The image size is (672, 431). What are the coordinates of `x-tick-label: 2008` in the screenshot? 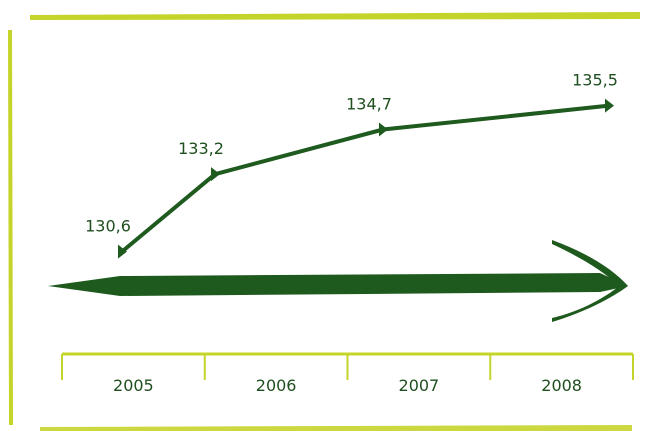 It's located at (561, 385).